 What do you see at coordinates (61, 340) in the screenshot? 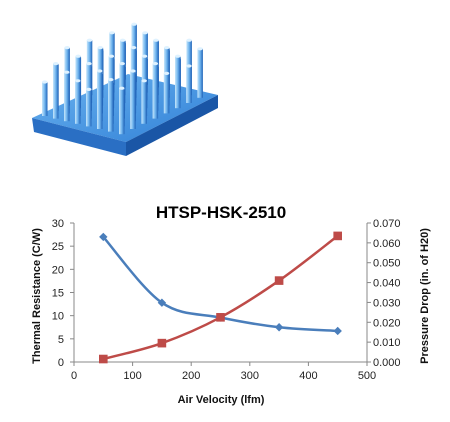
I see `y-tick-label: 5` at bounding box center [61, 340].